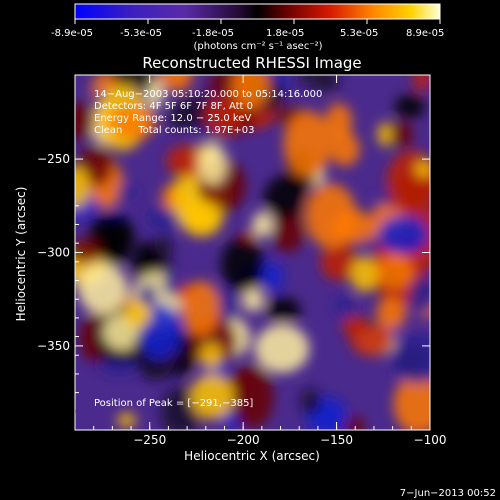 This screenshot has height=500, width=500. Describe the element at coordinates (359, 33) in the screenshot. I see `colorbar-tick-label: 5.3e-05` at that location.